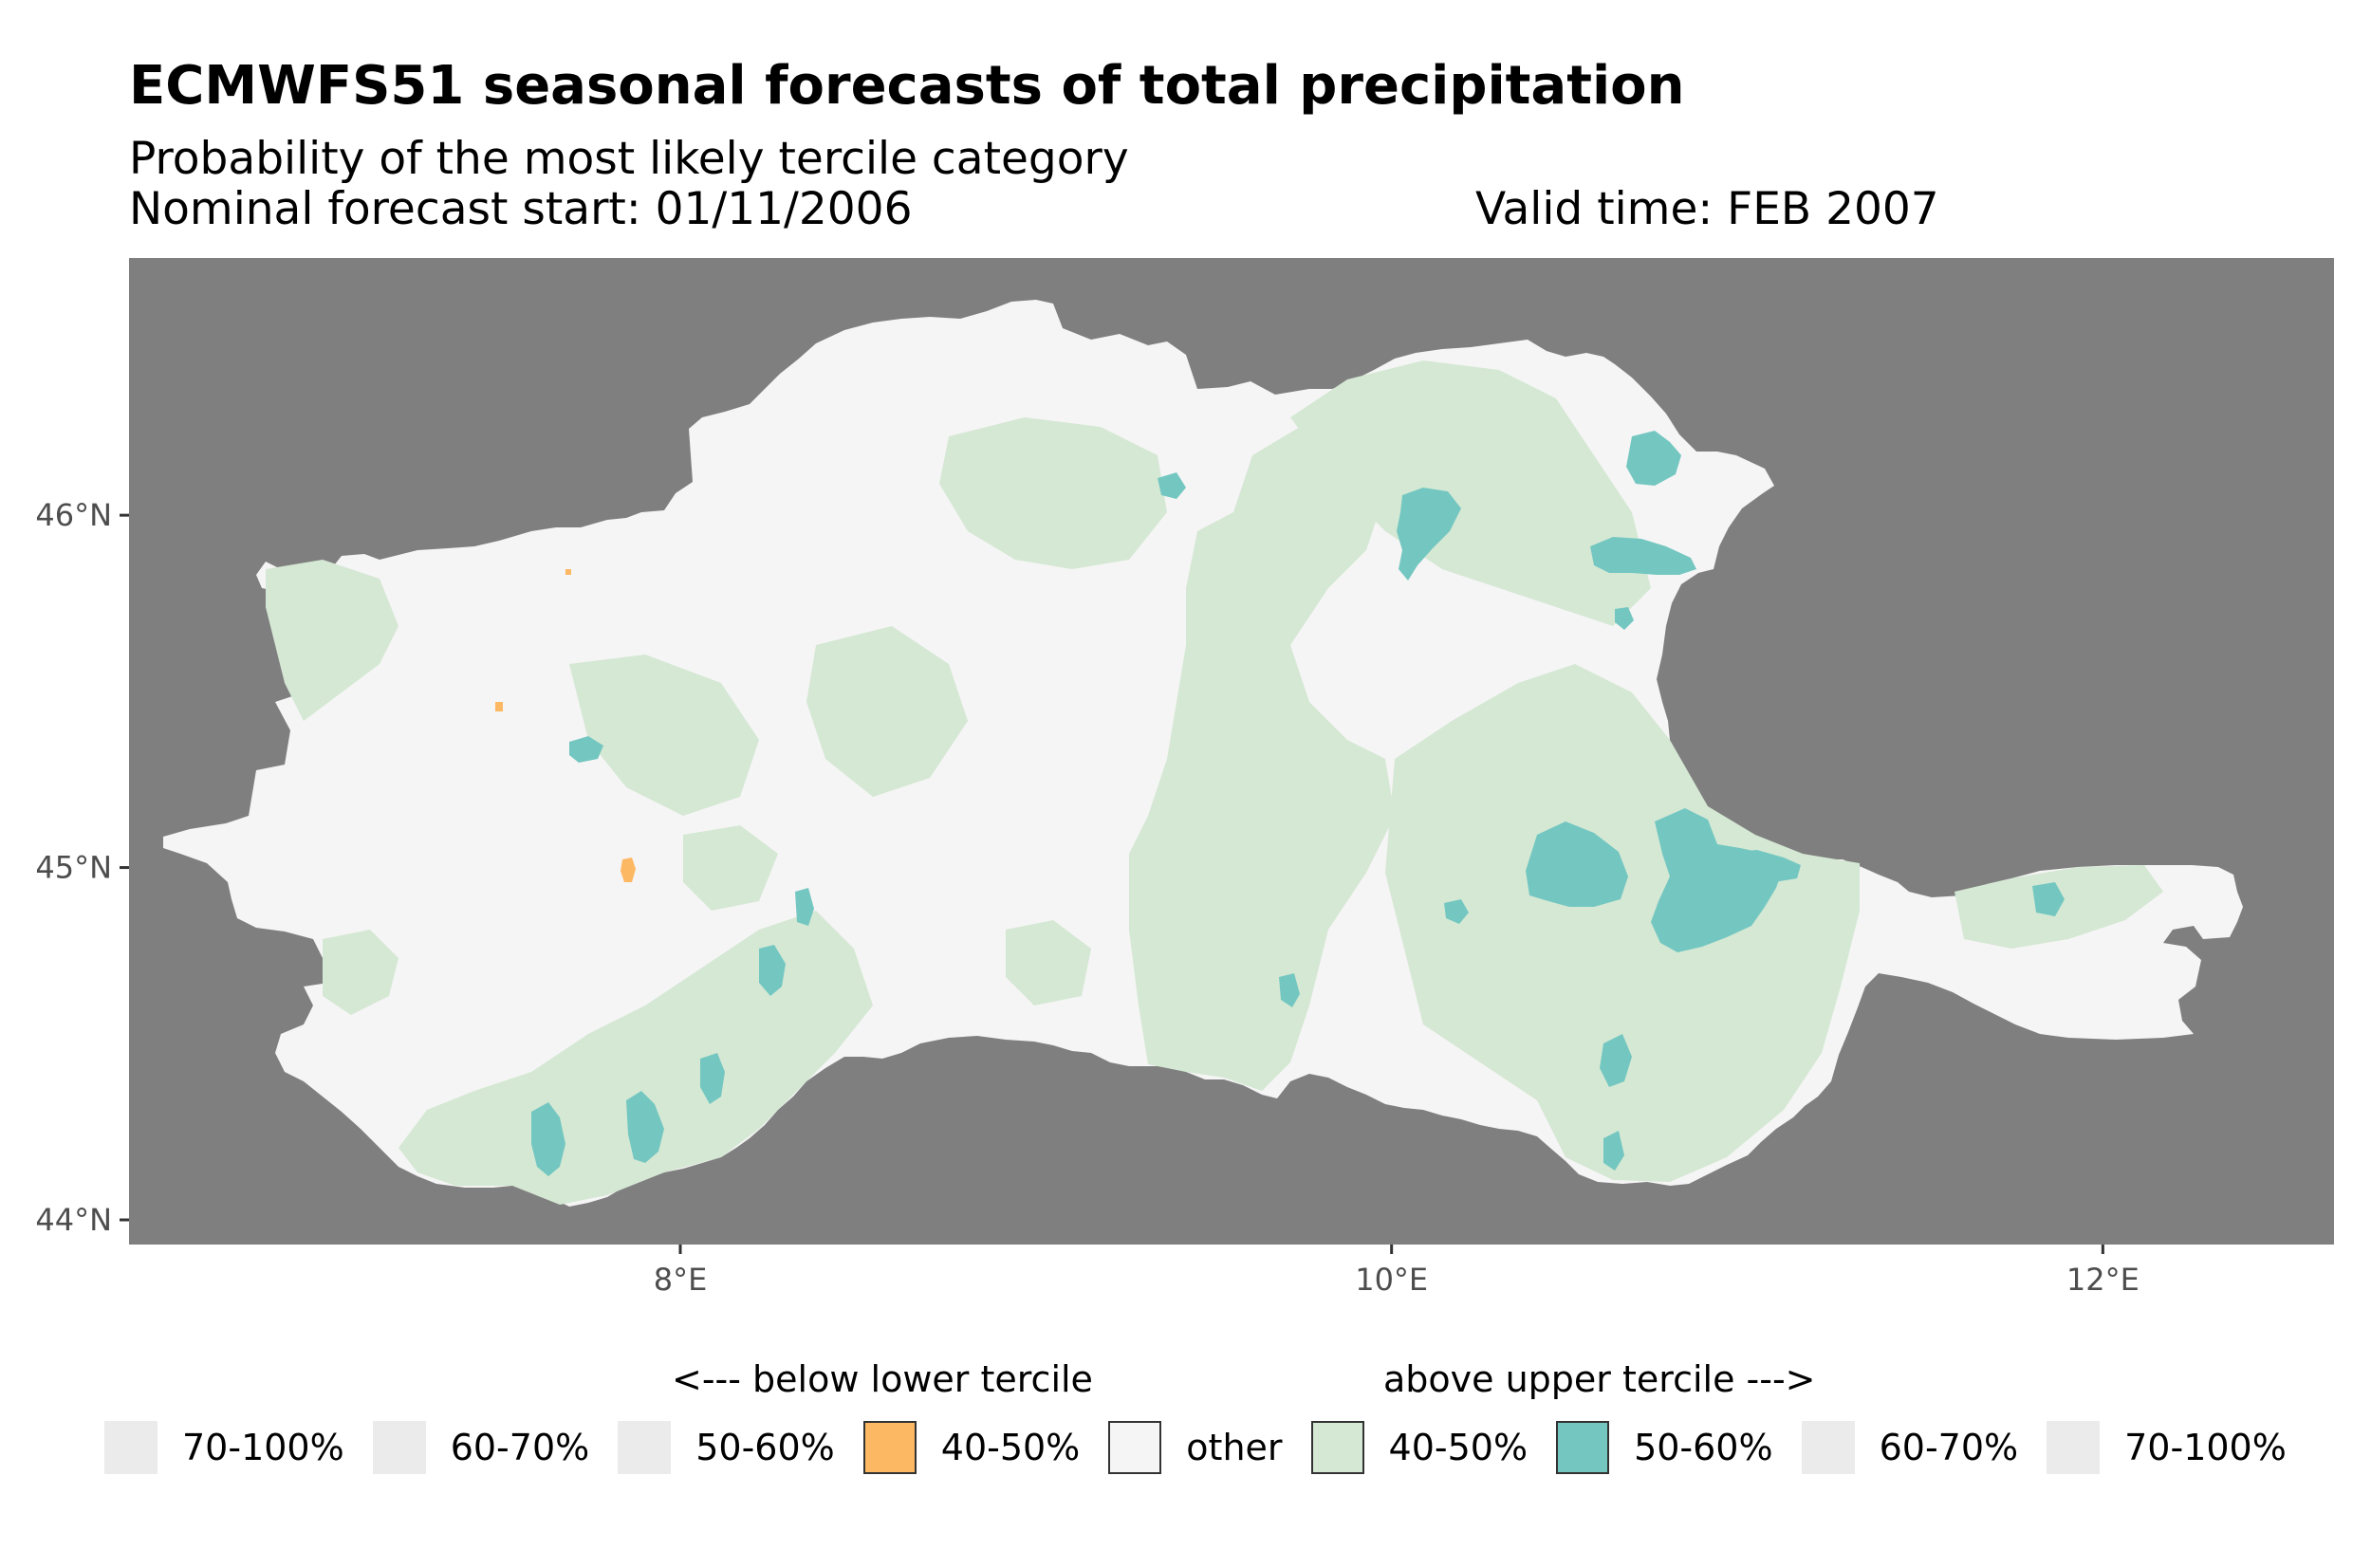  Describe the element at coordinates (2205, 1447) in the screenshot. I see `legend-label-8: 70-100%` at that location.